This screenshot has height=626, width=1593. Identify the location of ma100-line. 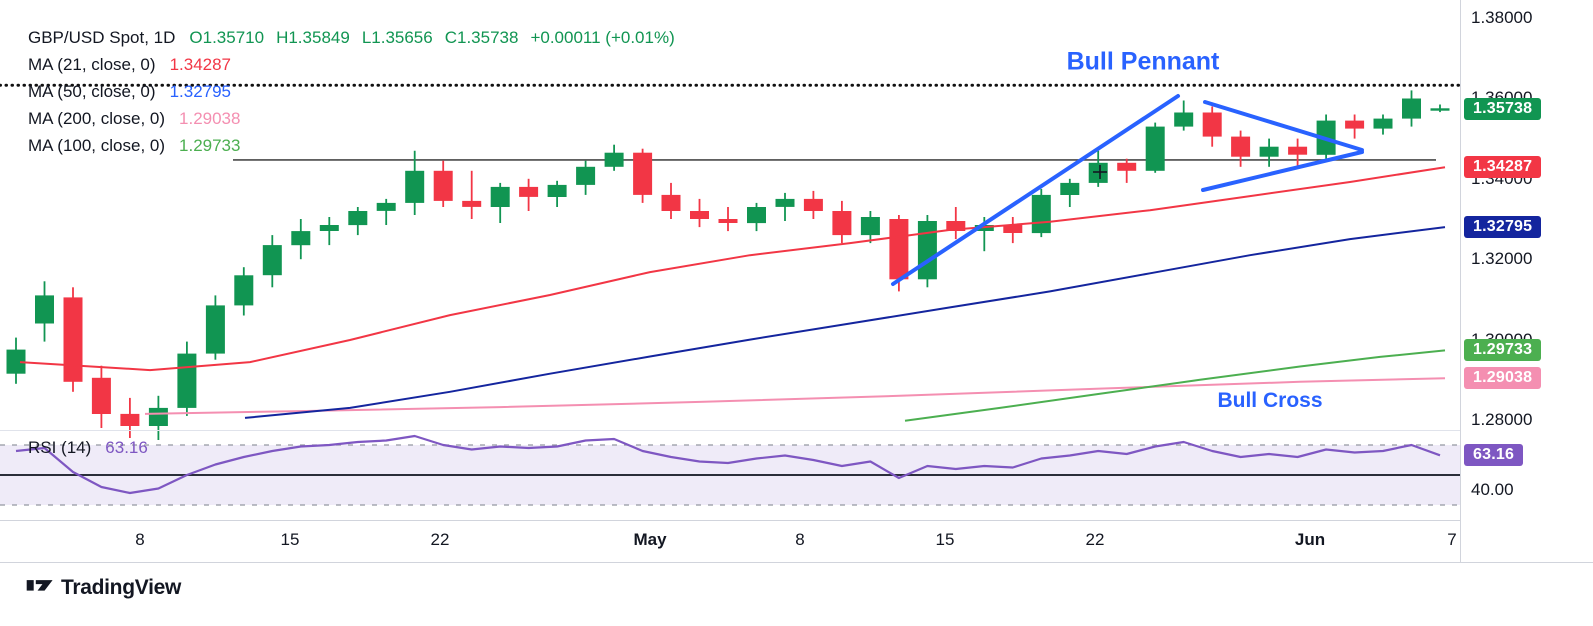
(1175, 385).